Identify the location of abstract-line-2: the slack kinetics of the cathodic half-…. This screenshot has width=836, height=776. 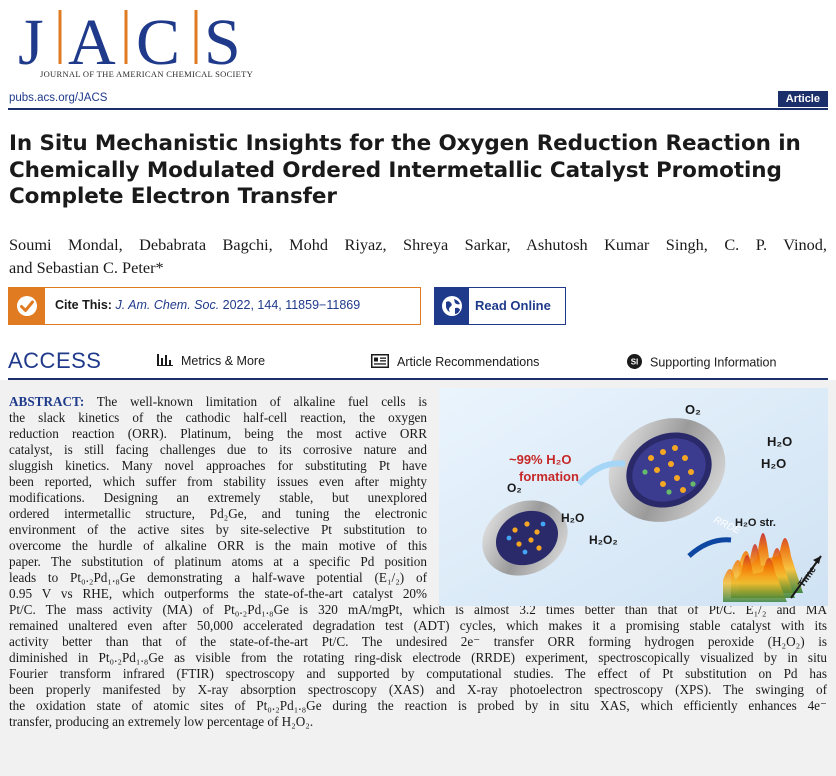
(218, 417).